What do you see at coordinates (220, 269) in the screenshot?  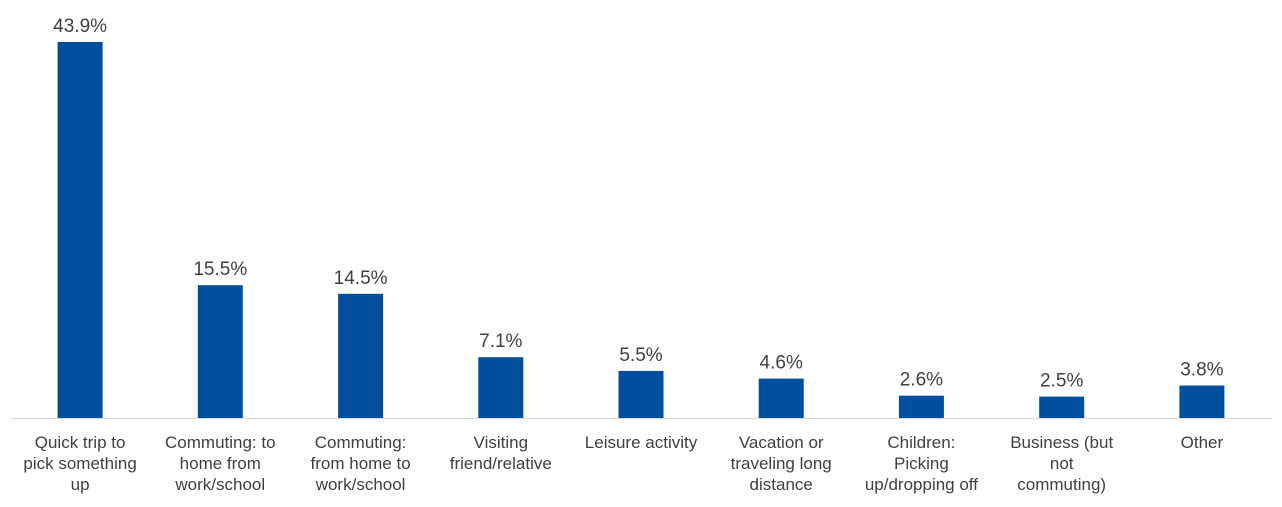 I see `data-label-2: 15.5%` at bounding box center [220, 269].